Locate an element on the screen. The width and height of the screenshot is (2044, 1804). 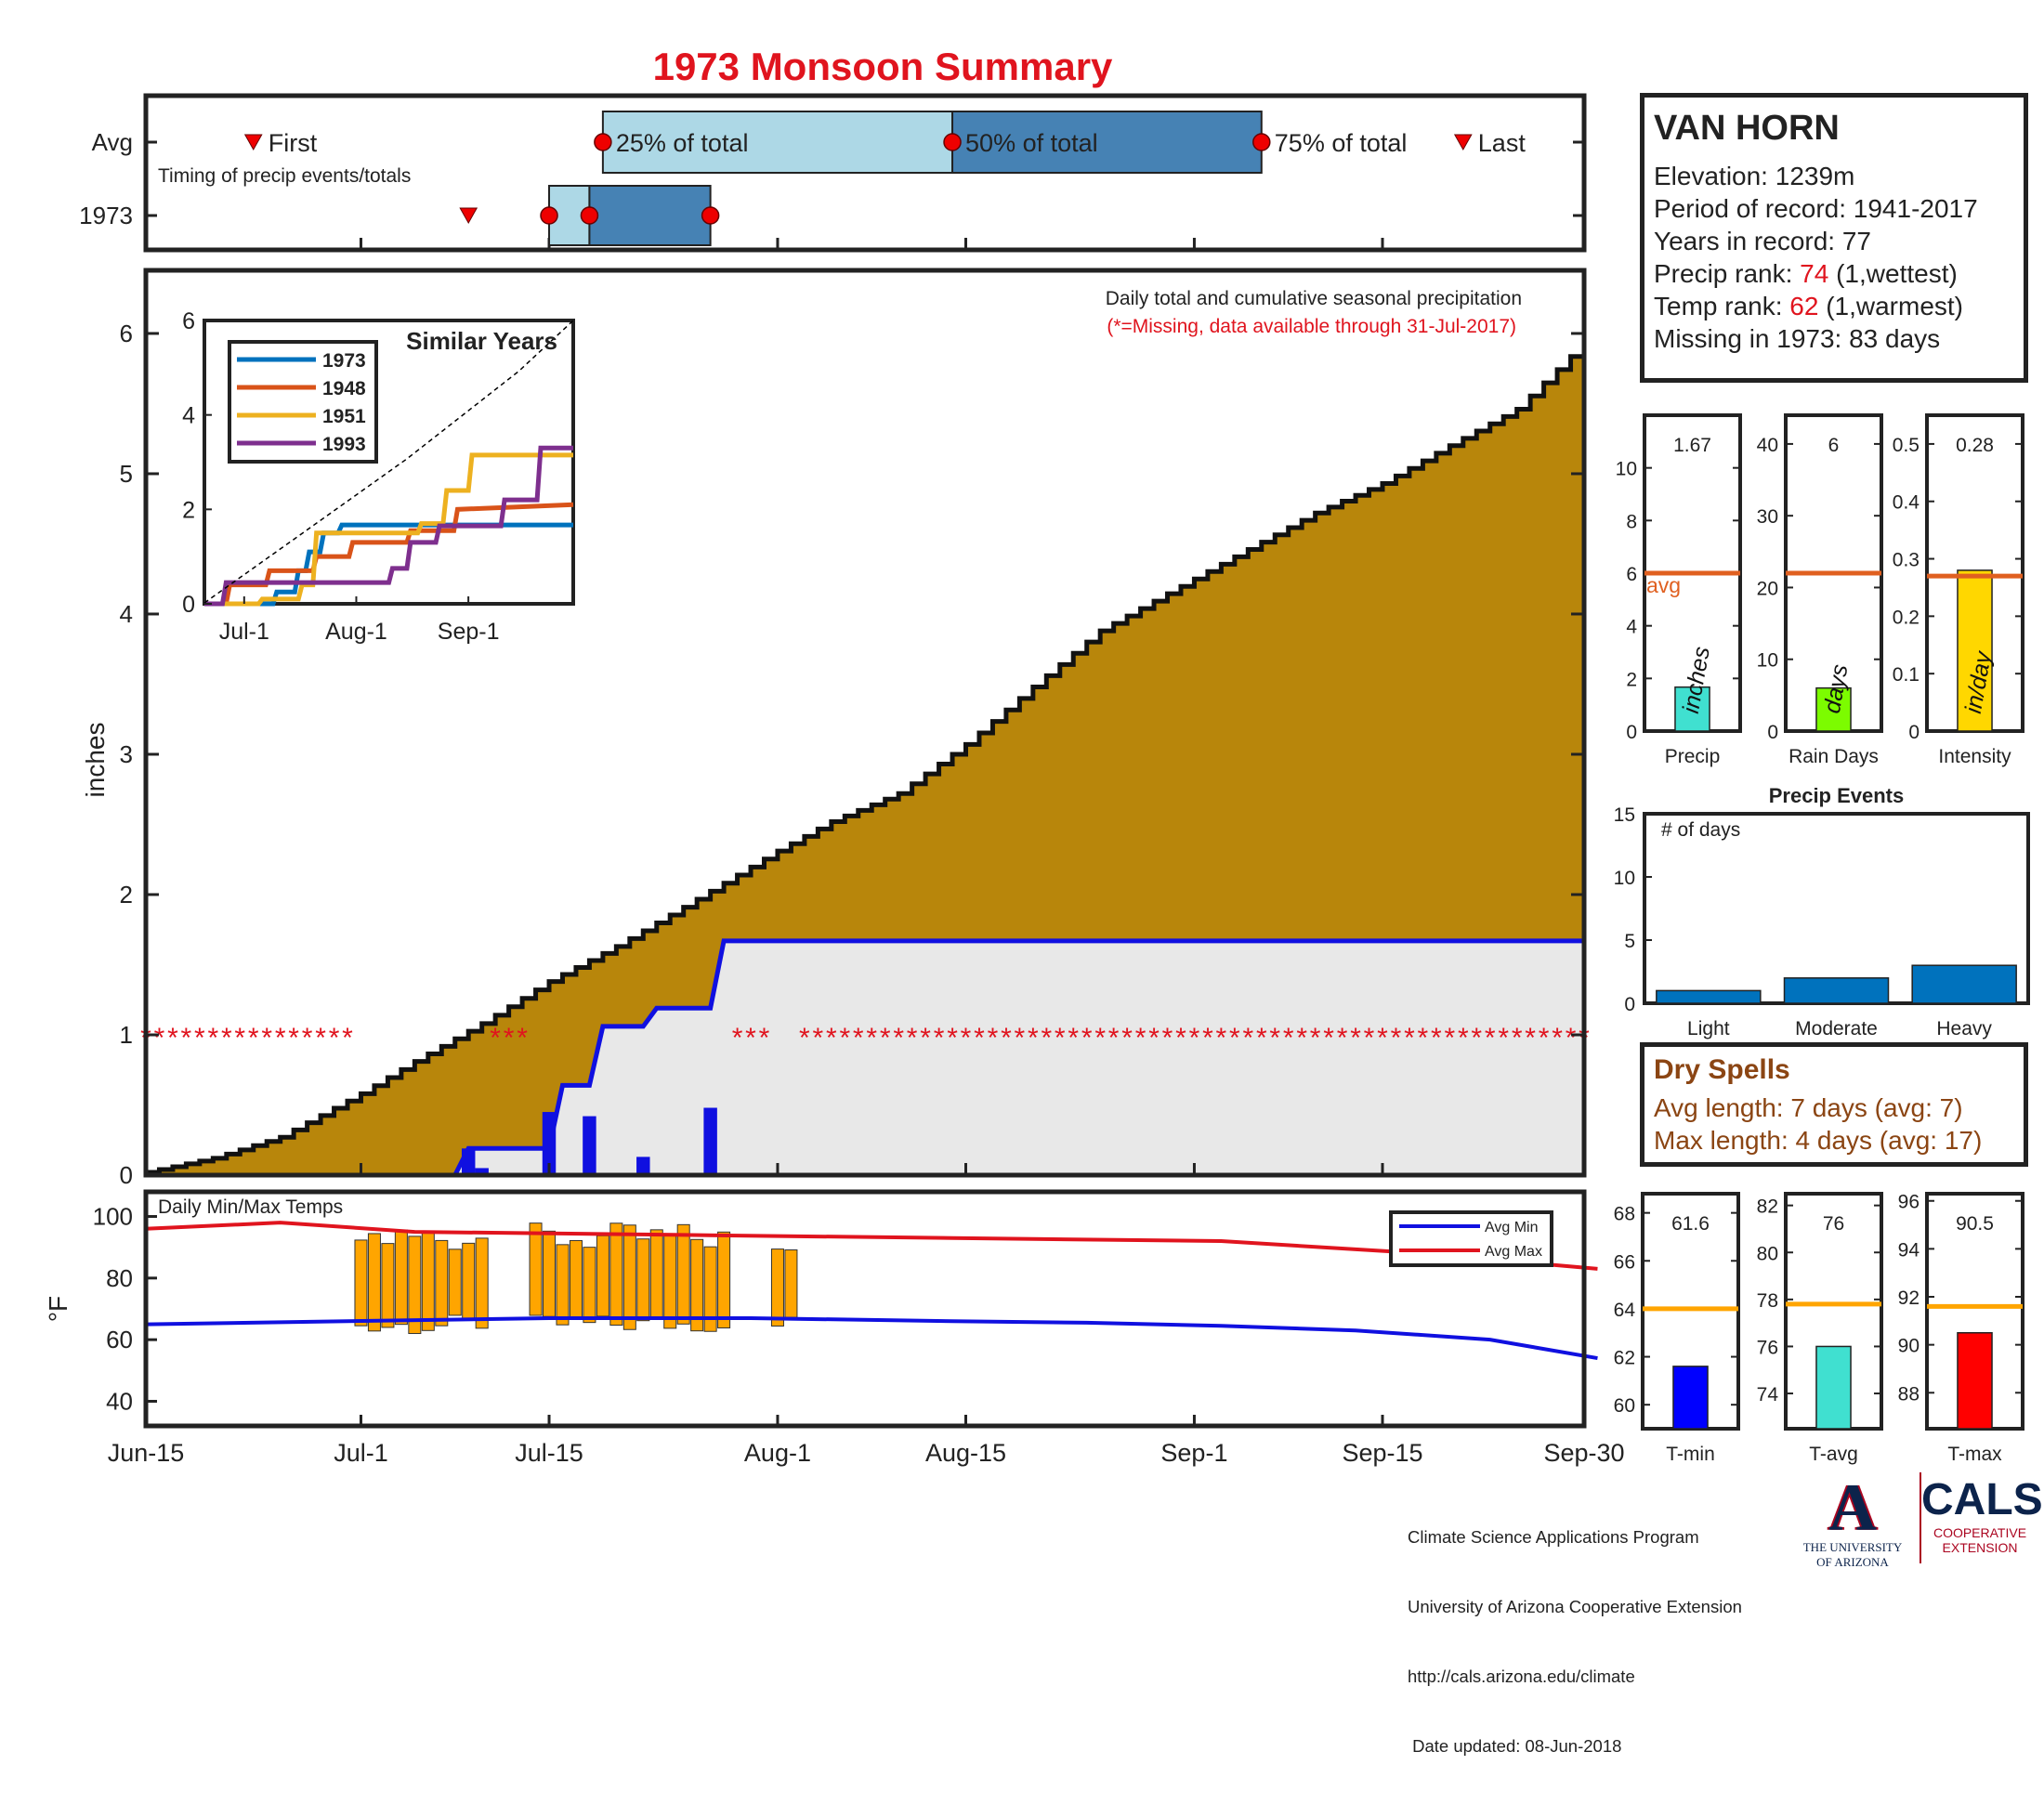
temp-y-tick-label: 60 is located at coordinates (120, 1339).